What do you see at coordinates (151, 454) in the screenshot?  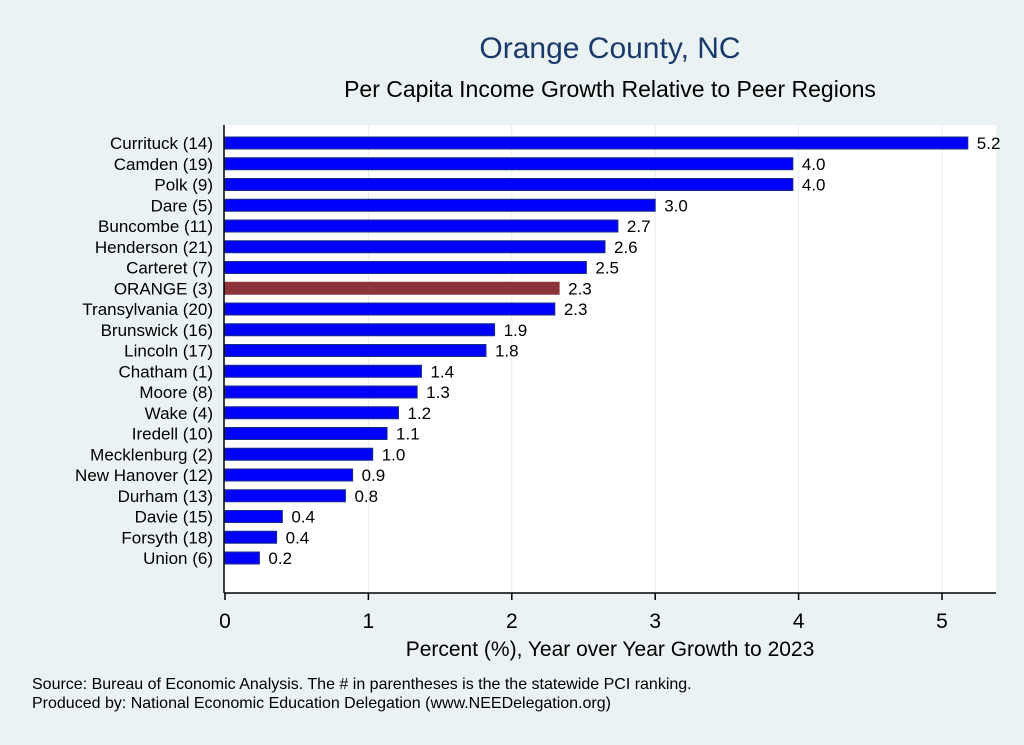 I see `y-tick-label: Mecklenburg (2)` at bounding box center [151, 454].